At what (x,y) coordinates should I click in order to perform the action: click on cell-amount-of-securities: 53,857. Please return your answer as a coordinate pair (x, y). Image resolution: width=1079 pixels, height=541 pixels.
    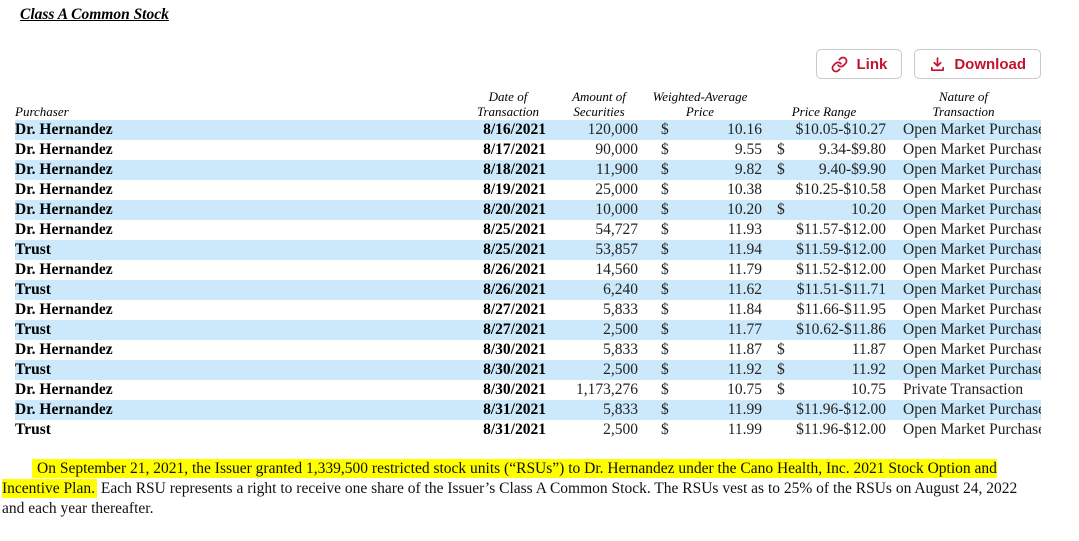
    Looking at the image, I should click on (616, 249).